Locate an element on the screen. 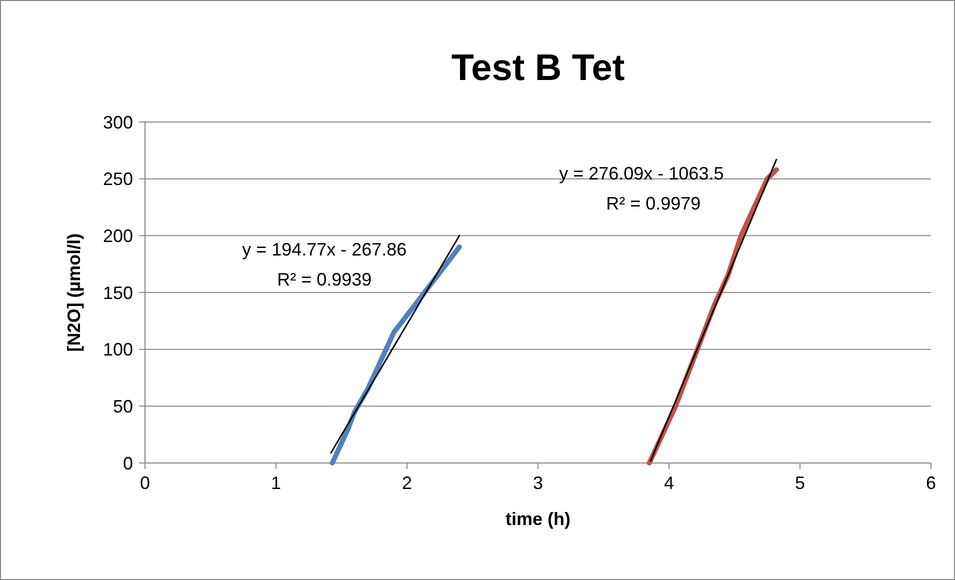 Image resolution: width=955 pixels, height=580 pixels. annotation: R² = 0.9939 is located at coordinates (324, 280).